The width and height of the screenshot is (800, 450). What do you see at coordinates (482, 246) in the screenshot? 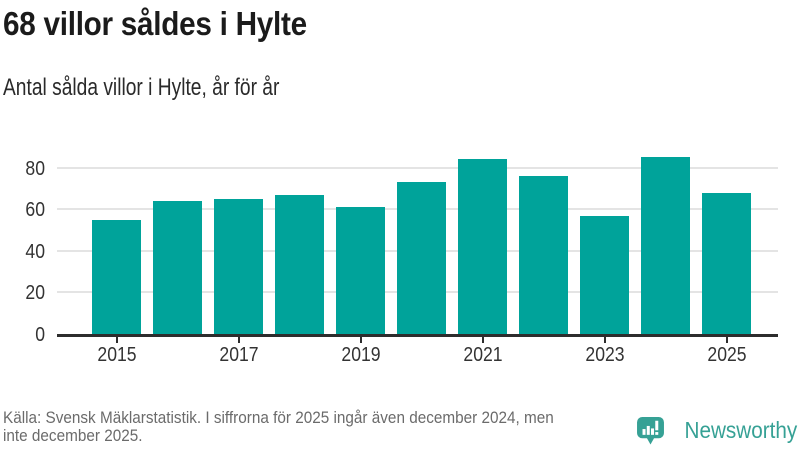
I see `bar-2021` at bounding box center [482, 246].